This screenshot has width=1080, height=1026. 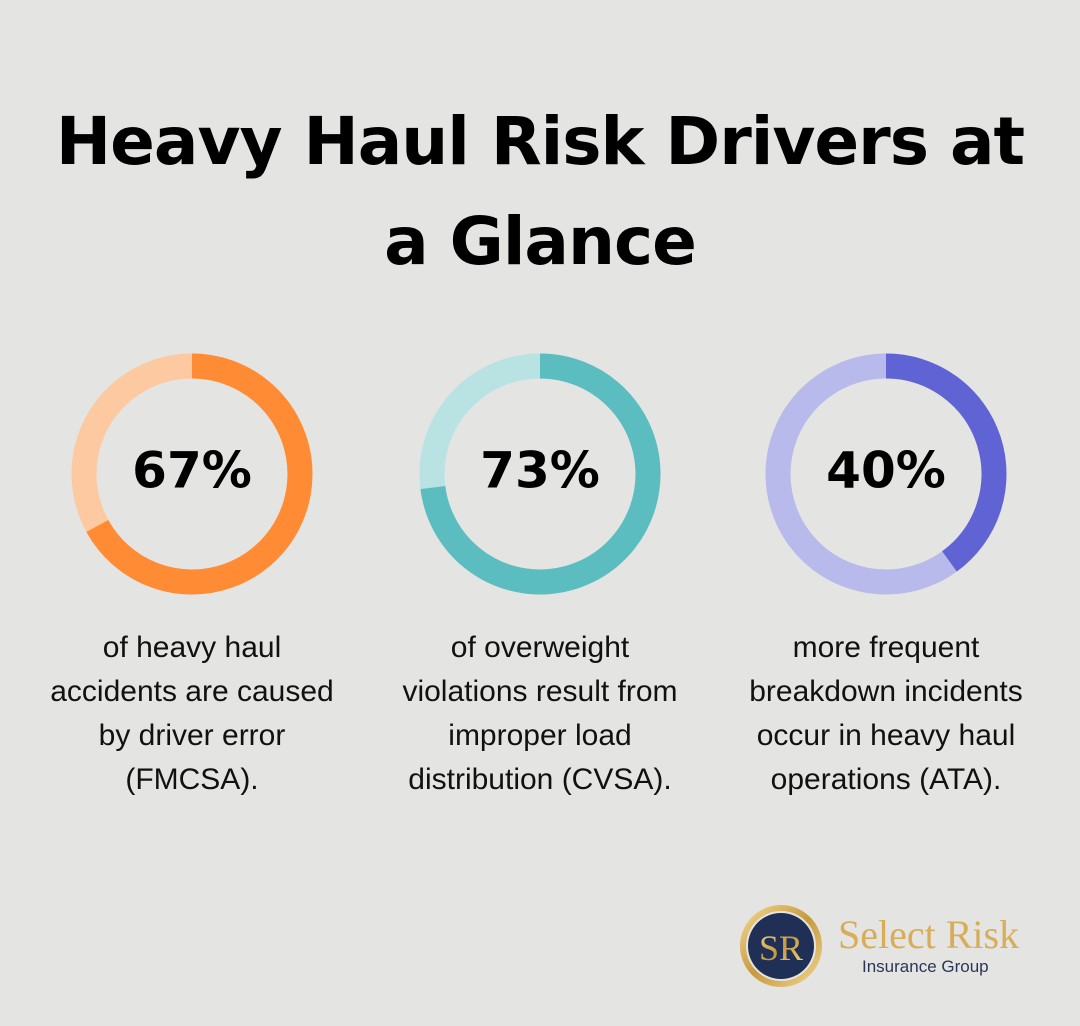 What do you see at coordinates (192, 691) in the screenshot?
I see `caption-line: accidents are caused` at bounding box center [192, 691].